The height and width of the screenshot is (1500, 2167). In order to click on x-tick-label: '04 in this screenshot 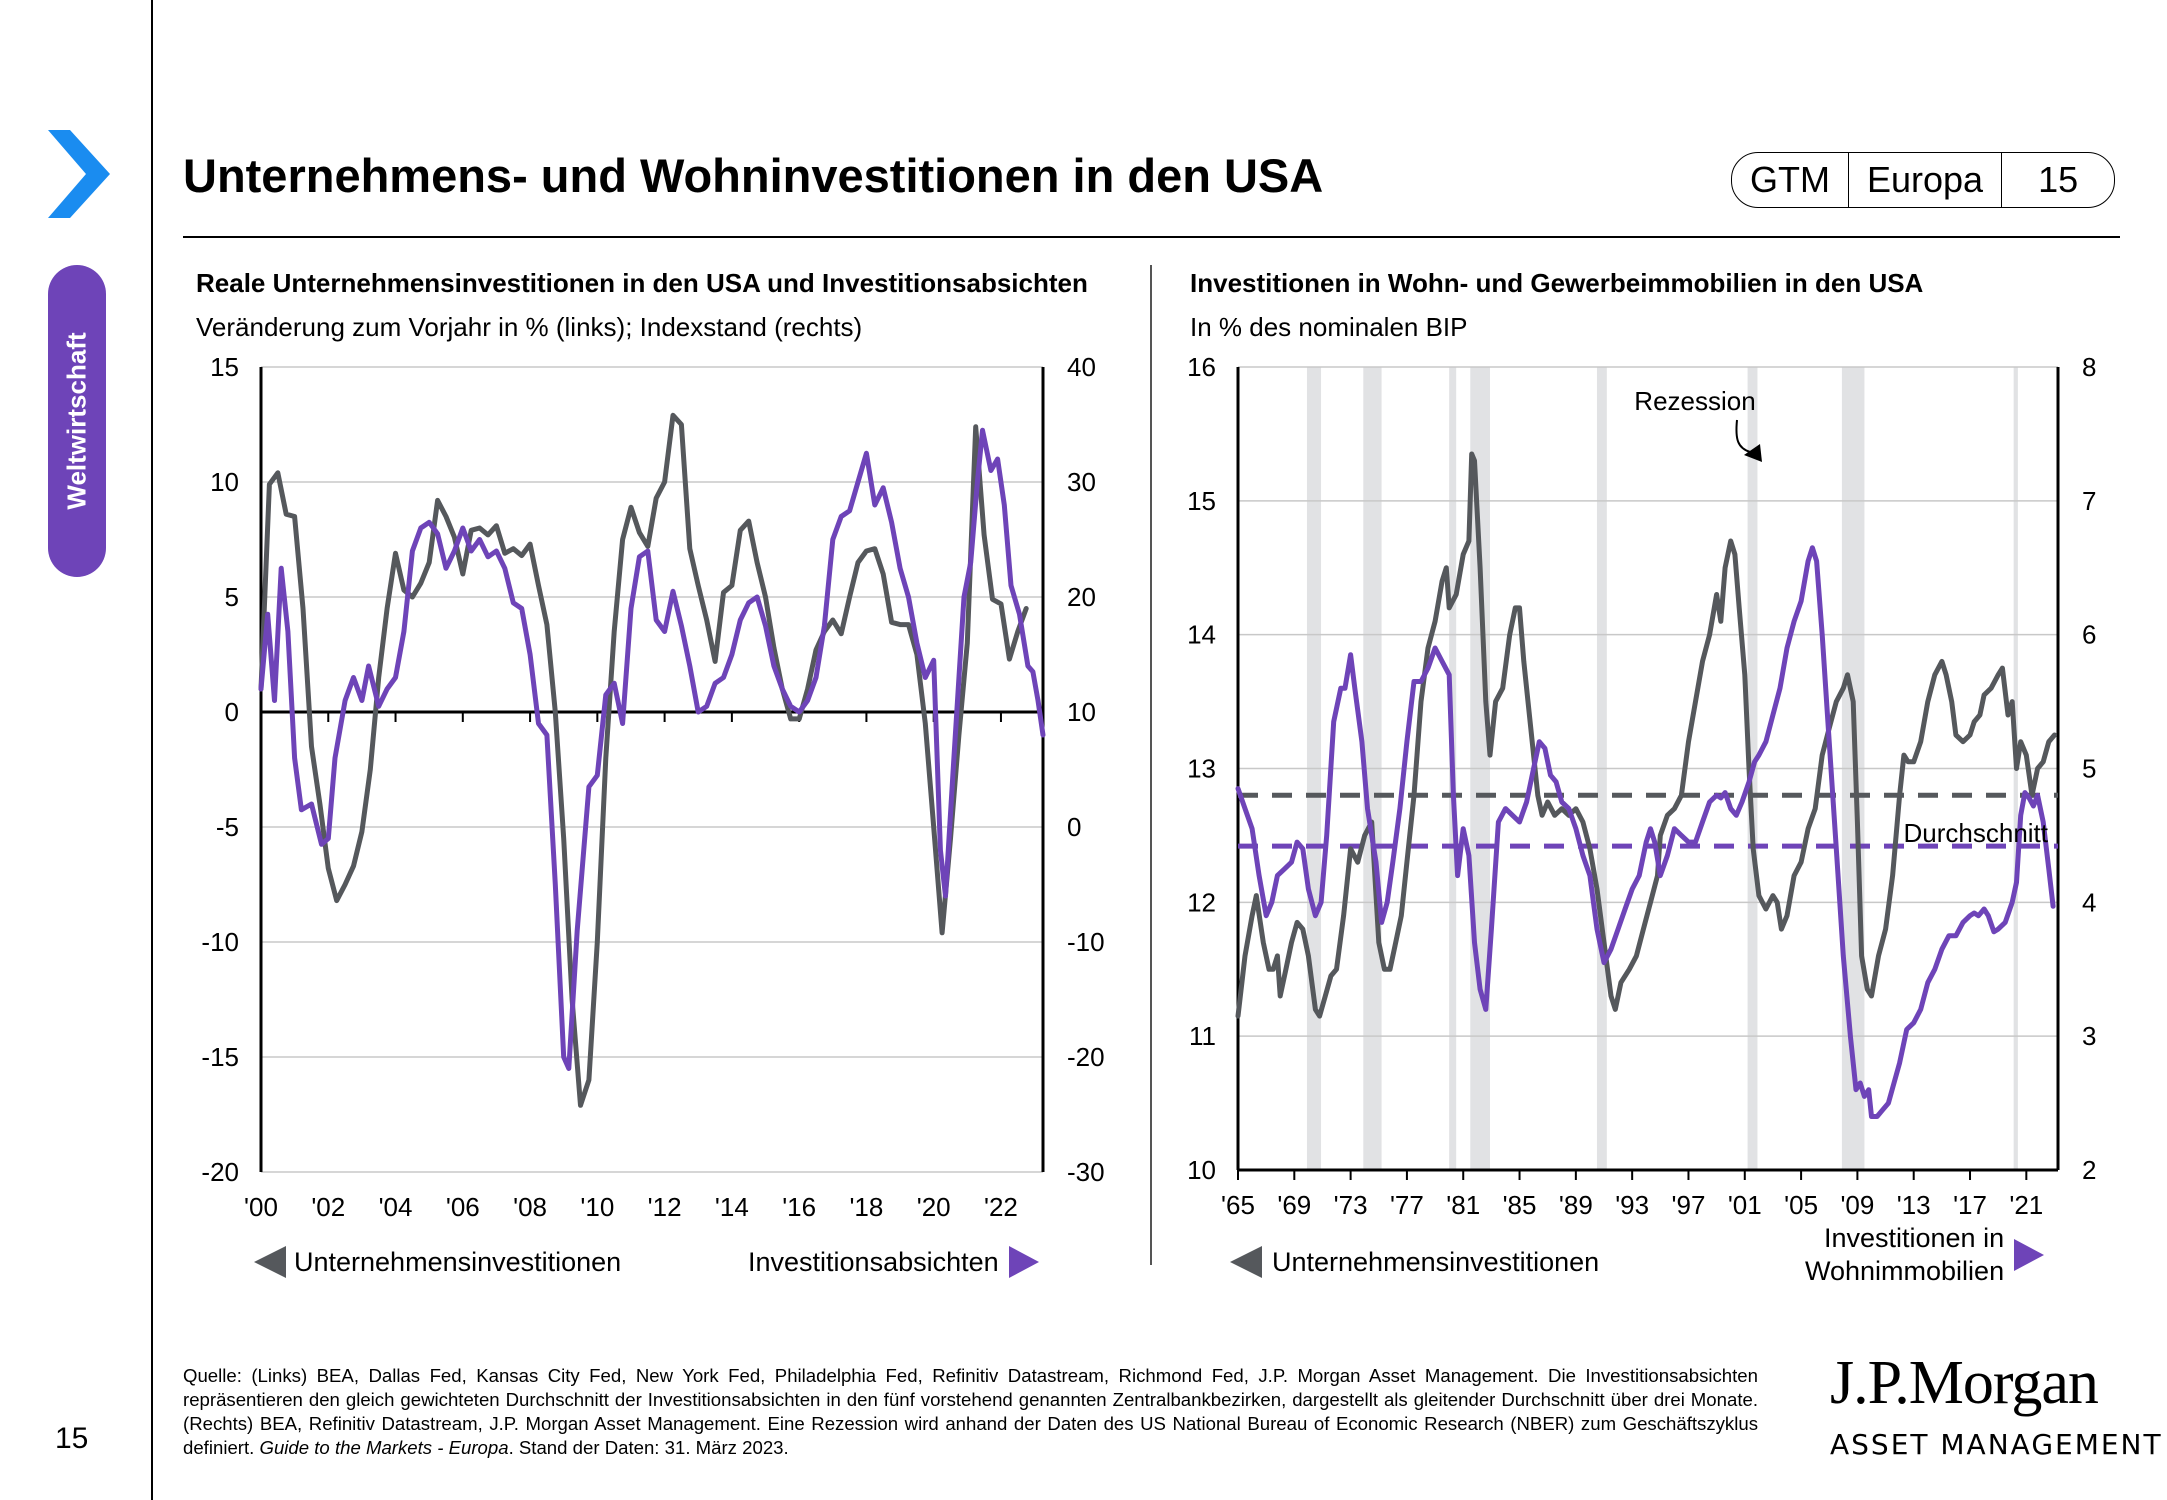, I will do `click(396, 1207)`.